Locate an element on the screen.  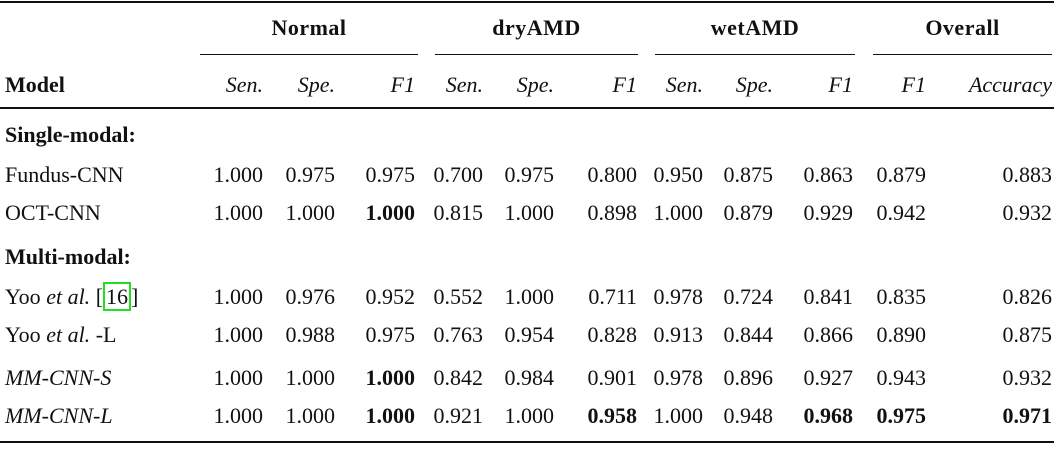
table-cell: 0.984 is located at coordinates (529, 377).